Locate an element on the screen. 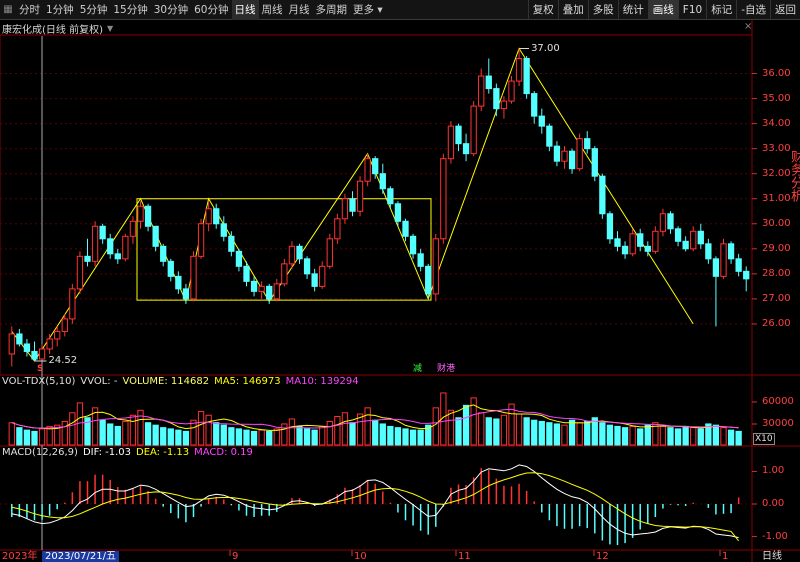  dropdown-icon: ▼ is located at coordinates (110, 28).